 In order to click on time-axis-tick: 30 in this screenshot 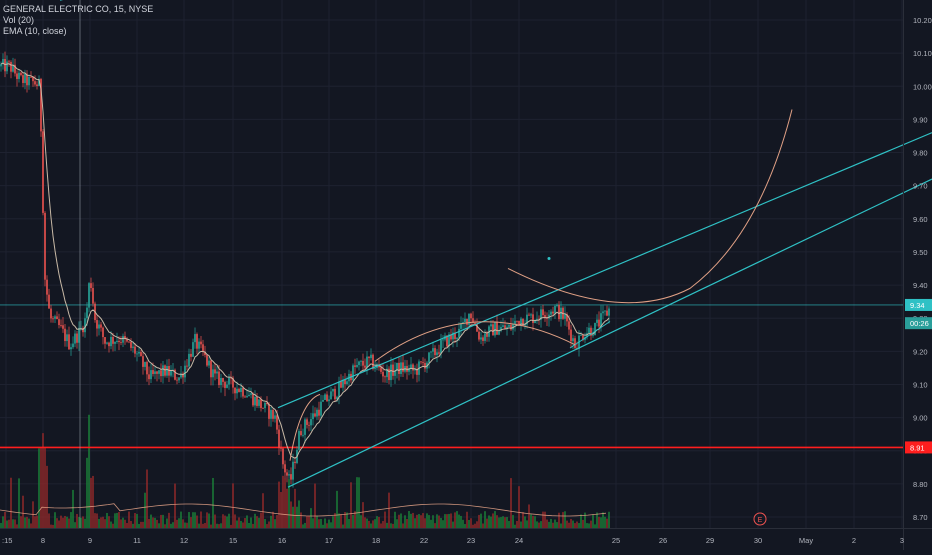, I will do `click(758, 540)`.